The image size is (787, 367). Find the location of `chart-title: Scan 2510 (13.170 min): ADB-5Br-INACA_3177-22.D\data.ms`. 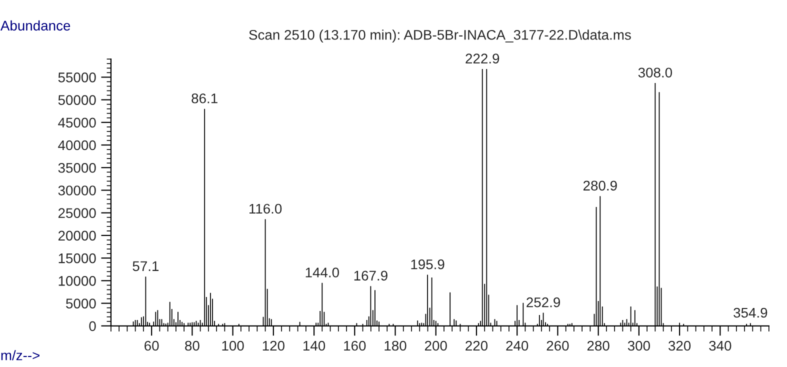

chart-title: Scan 2510 (13.170 min): ADB-5Br-INACA_3177-22.D\data.ms is located at coordinates (440, 36).